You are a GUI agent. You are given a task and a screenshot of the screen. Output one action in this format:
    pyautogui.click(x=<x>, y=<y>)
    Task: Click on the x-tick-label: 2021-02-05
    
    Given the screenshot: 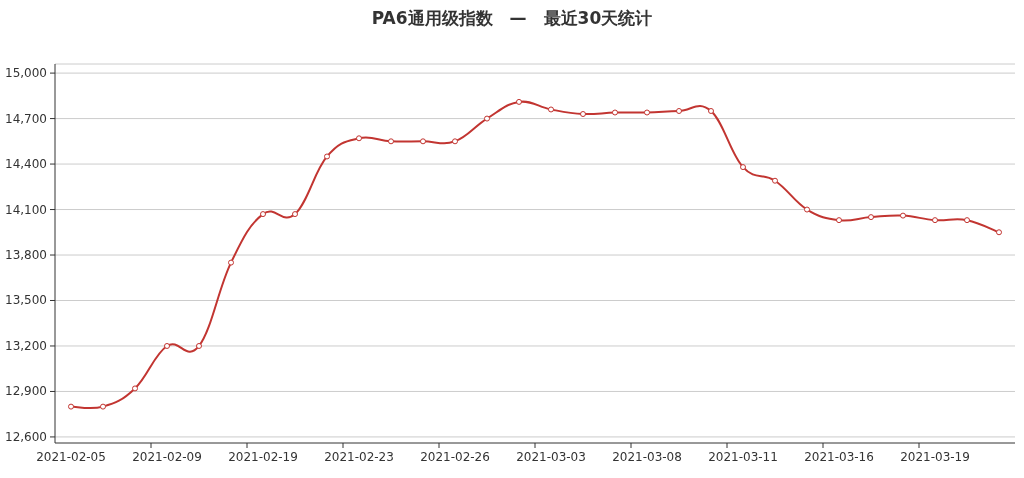 What is the action you would take?
    pyautogui.click(x=71, y=457)
    